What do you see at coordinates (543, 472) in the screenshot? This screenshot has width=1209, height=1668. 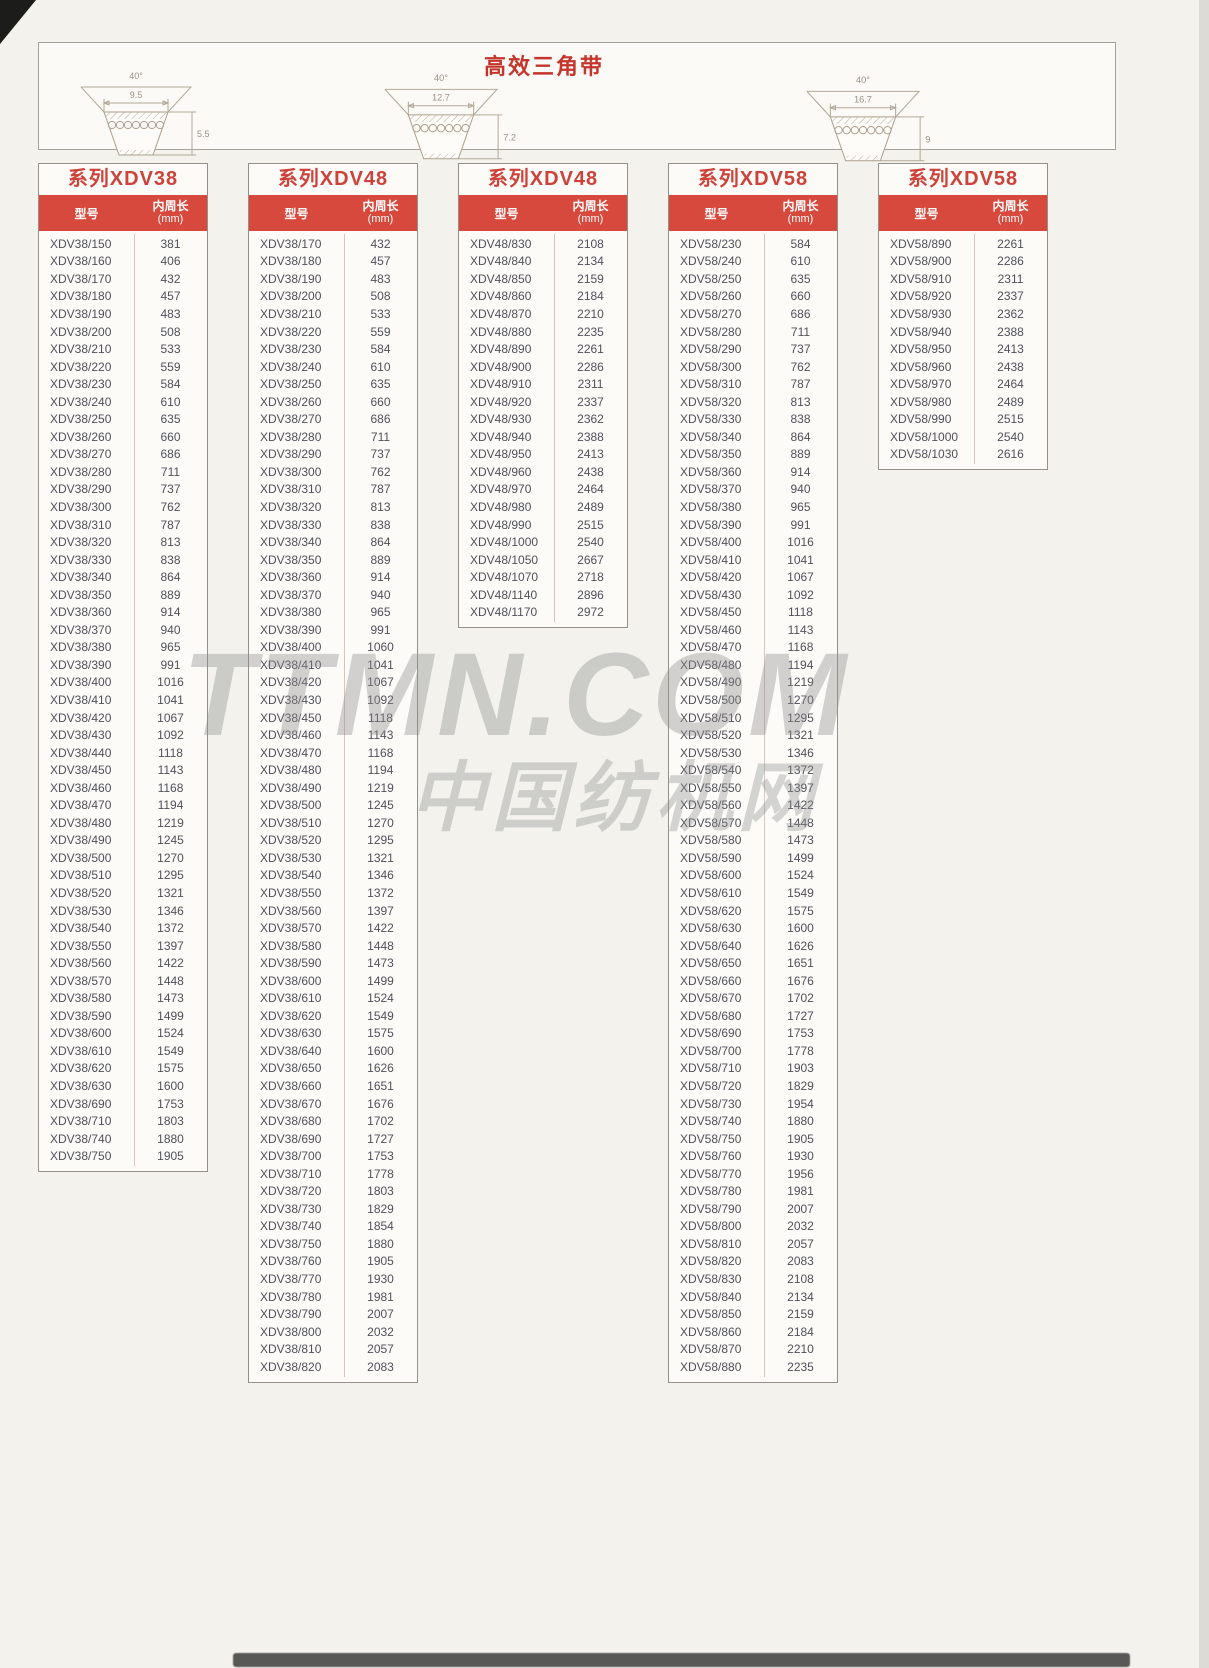 I see `table-row: XDV48/960 2438` at bounding box center [543, 472].